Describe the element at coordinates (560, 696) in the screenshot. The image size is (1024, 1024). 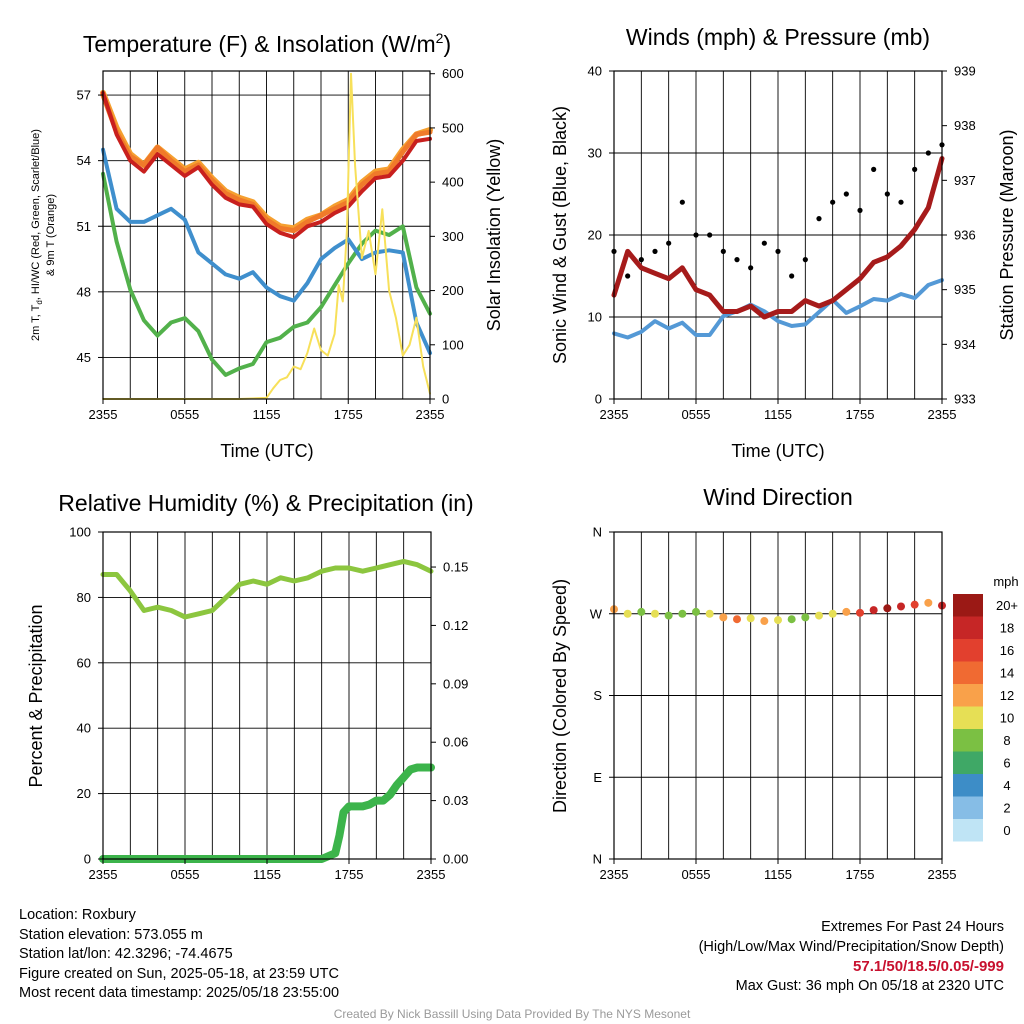
I see `dir-ylabel-left: Direction (Colored By Speed)` at that location.